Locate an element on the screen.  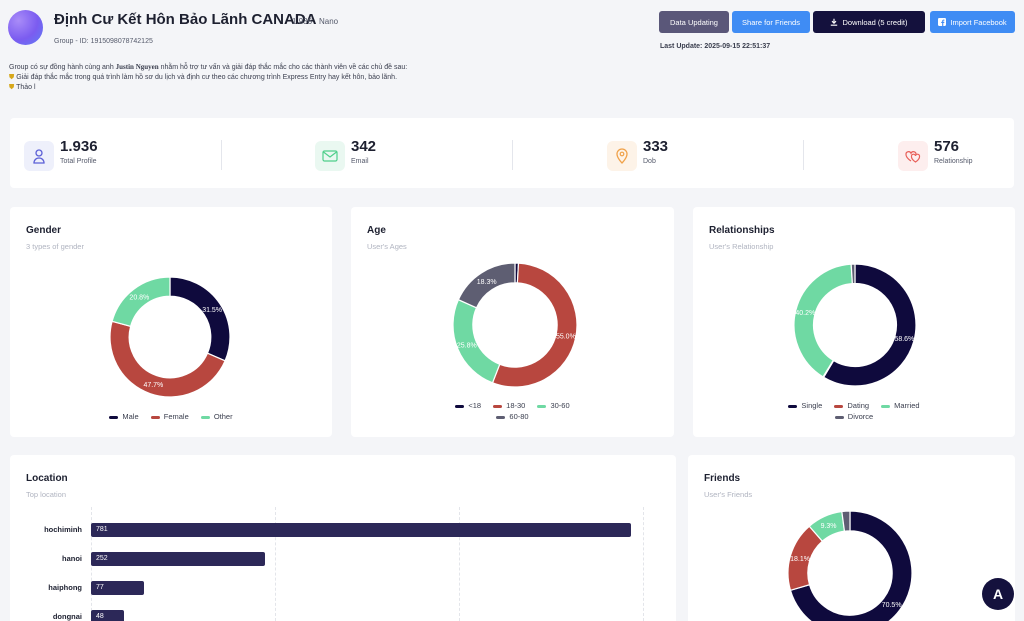
bar-value: 48 is located at coordinates (100, 616).